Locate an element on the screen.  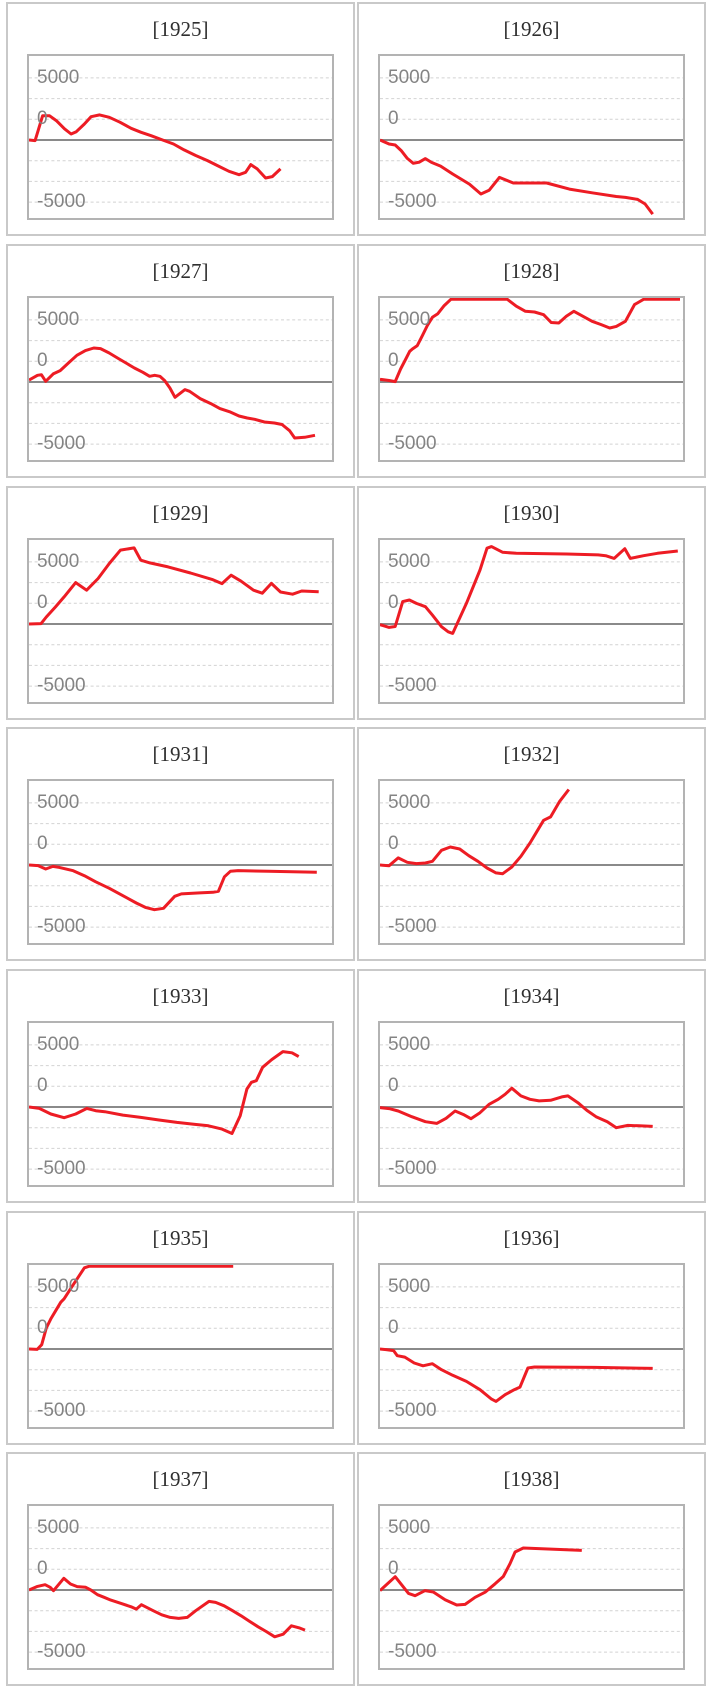
chart-panel-1938: [1938] 5000 0 -5000 is located at coordinates (531, 1569).